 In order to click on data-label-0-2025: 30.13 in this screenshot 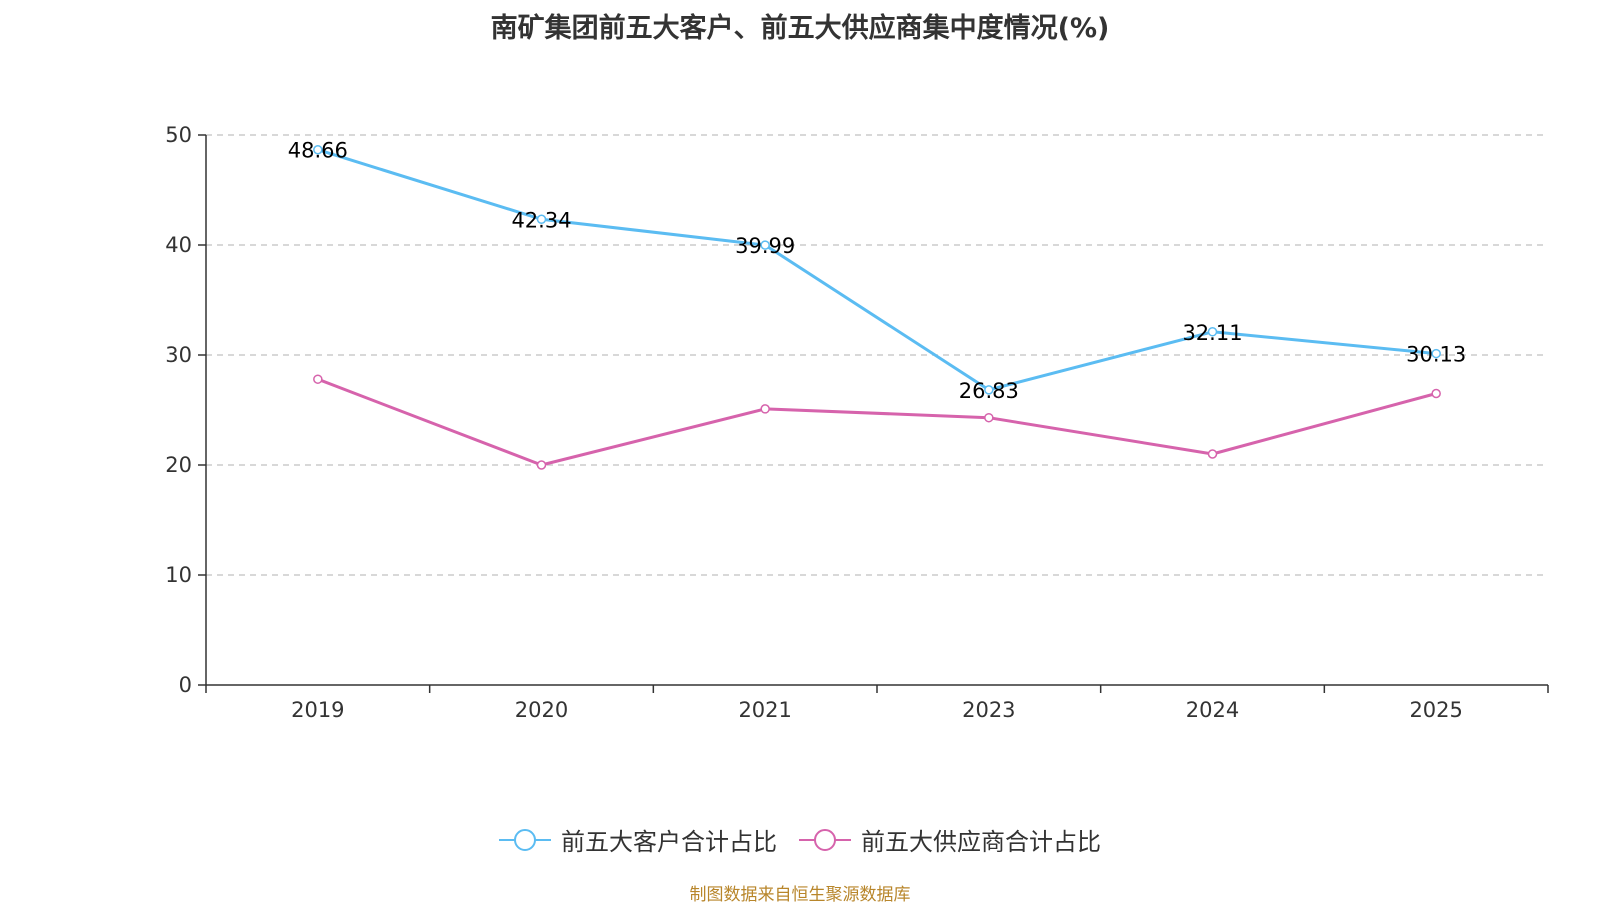, I will do `click(1436, 355)`.